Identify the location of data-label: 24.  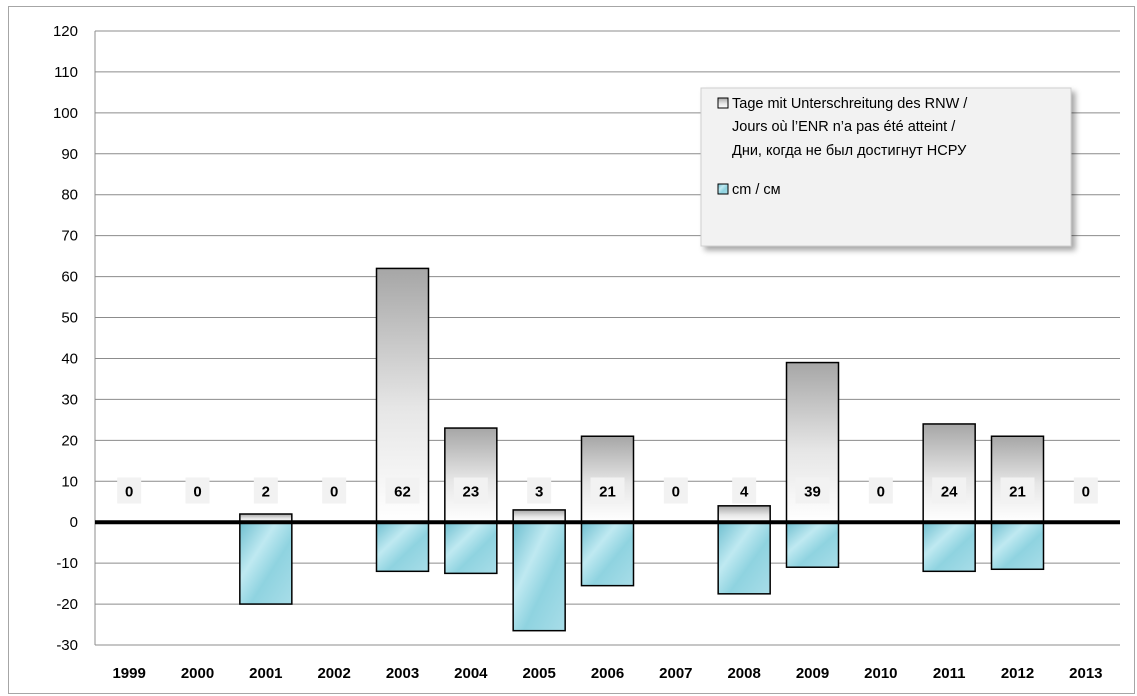
(949, 492).